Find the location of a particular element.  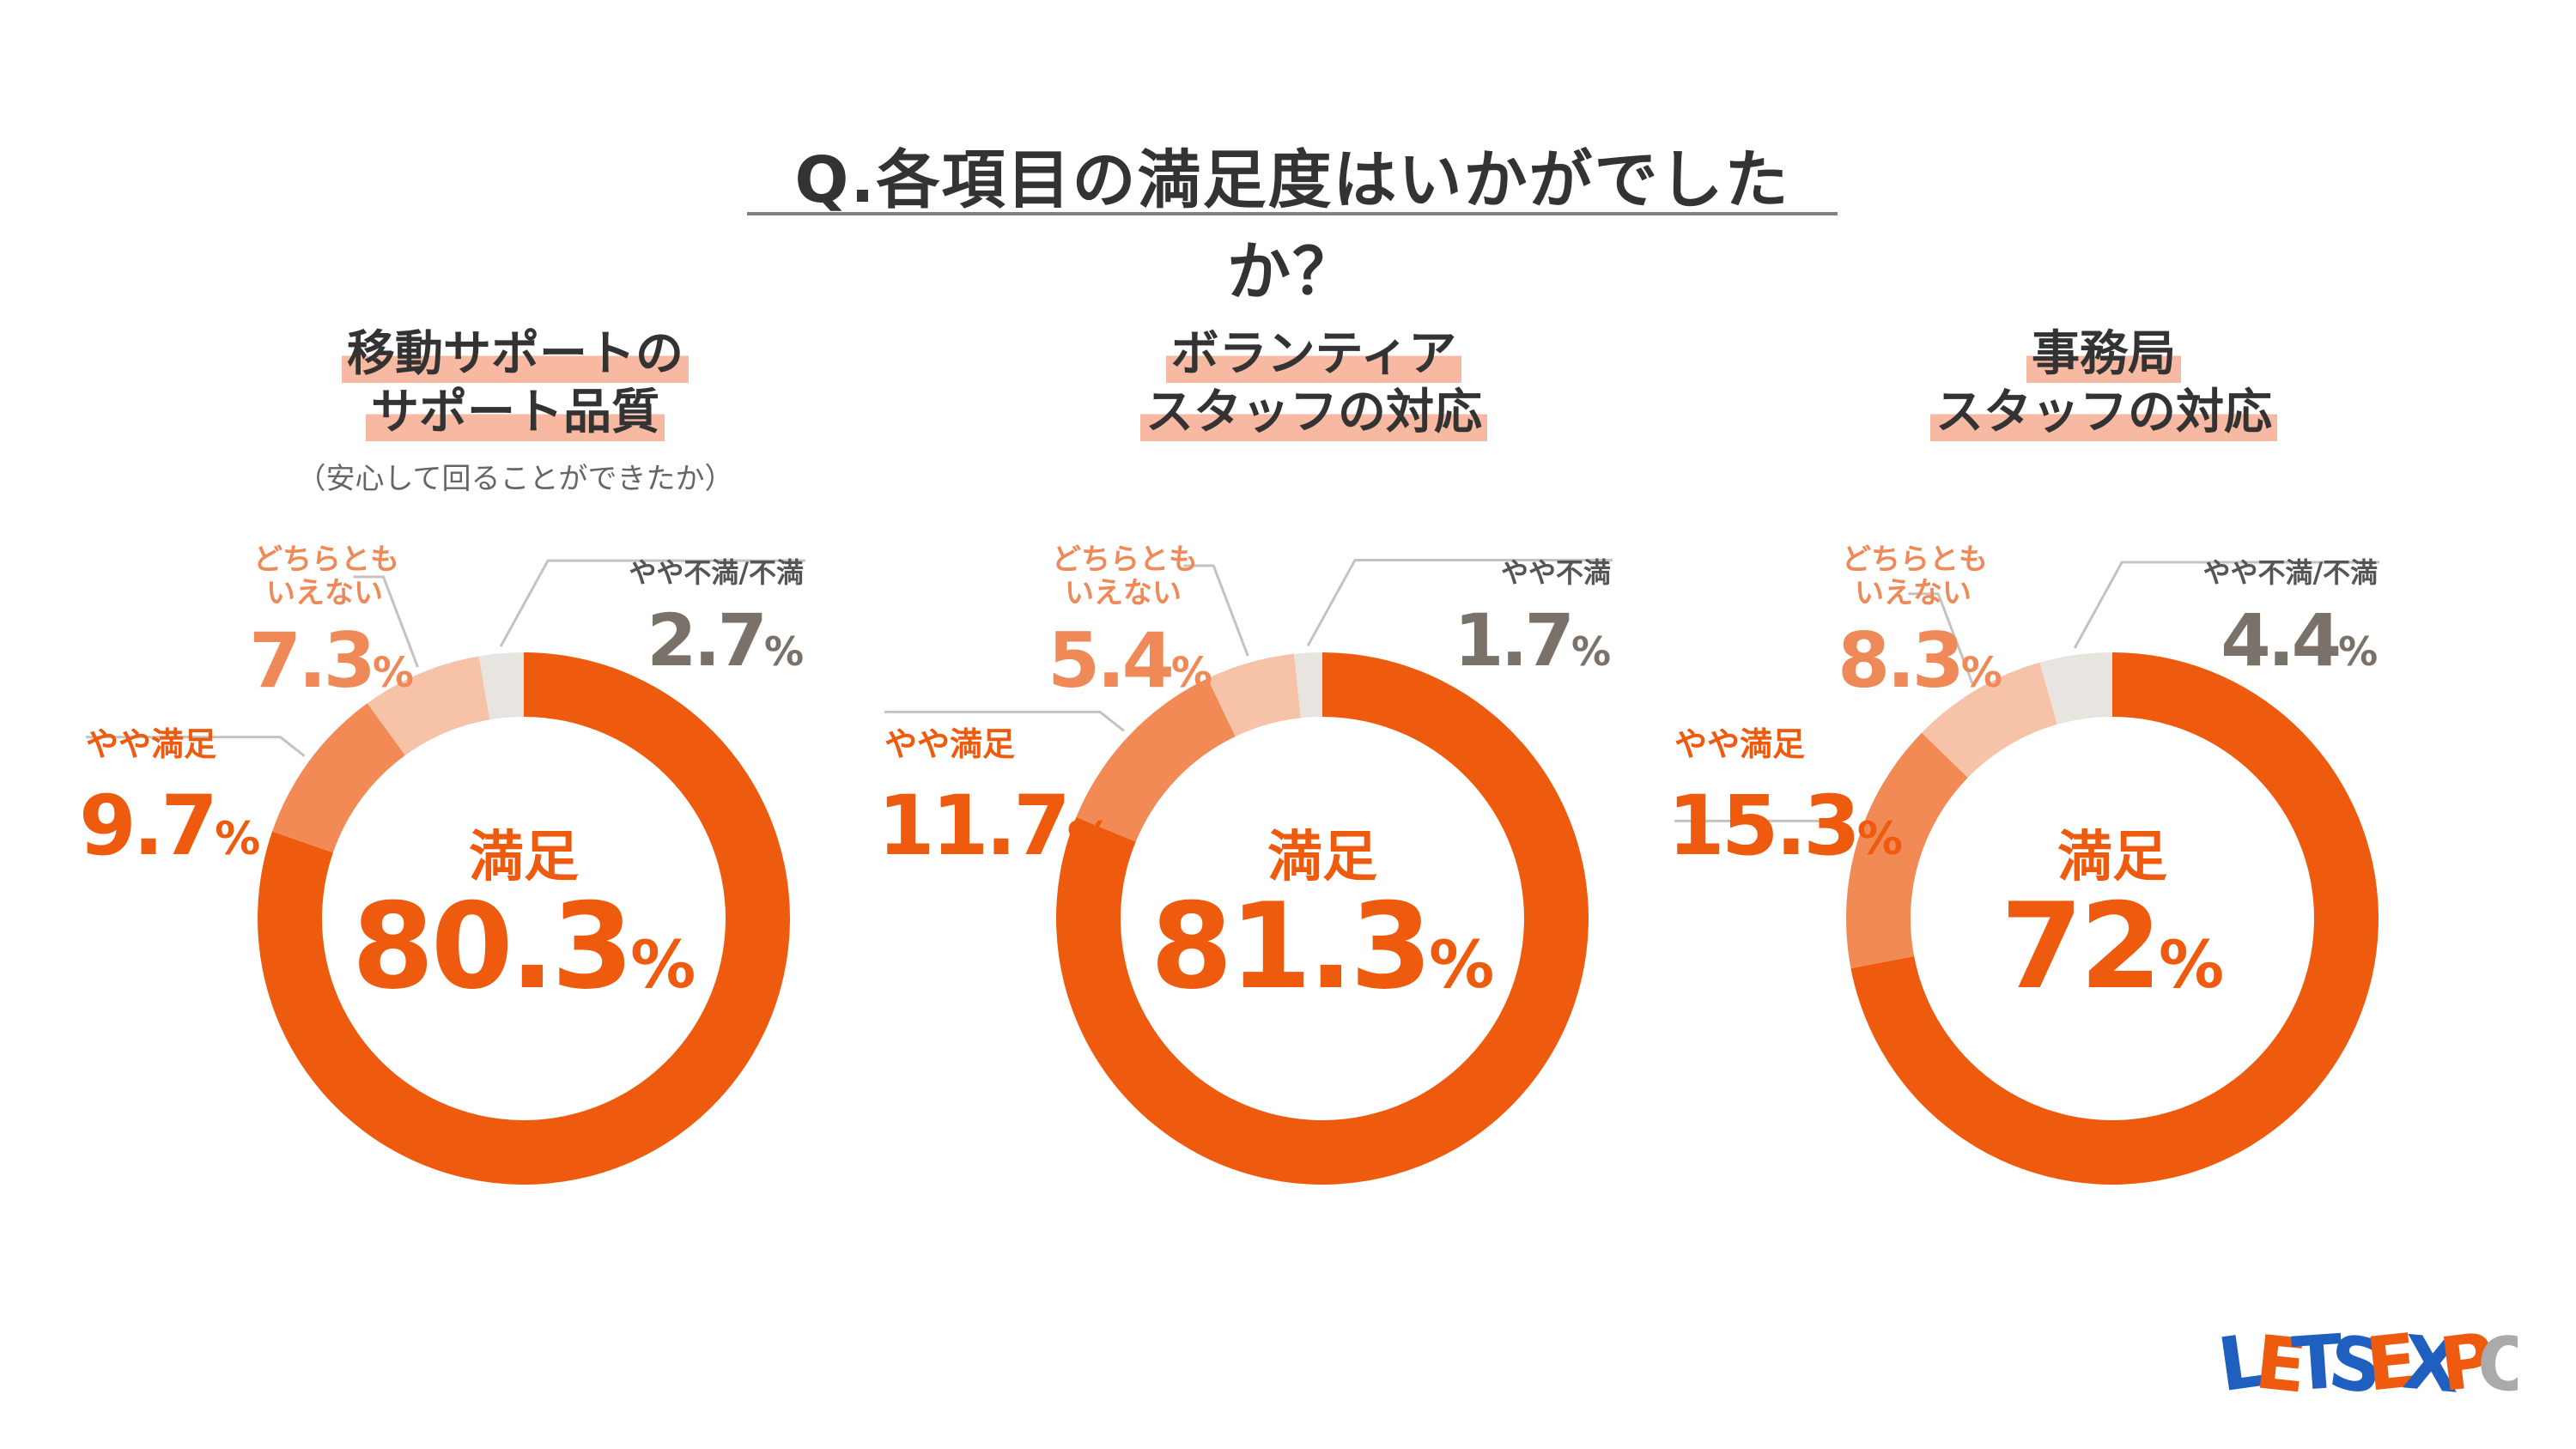

percent-value: 1.7 is located at coordinates (1513, 640).